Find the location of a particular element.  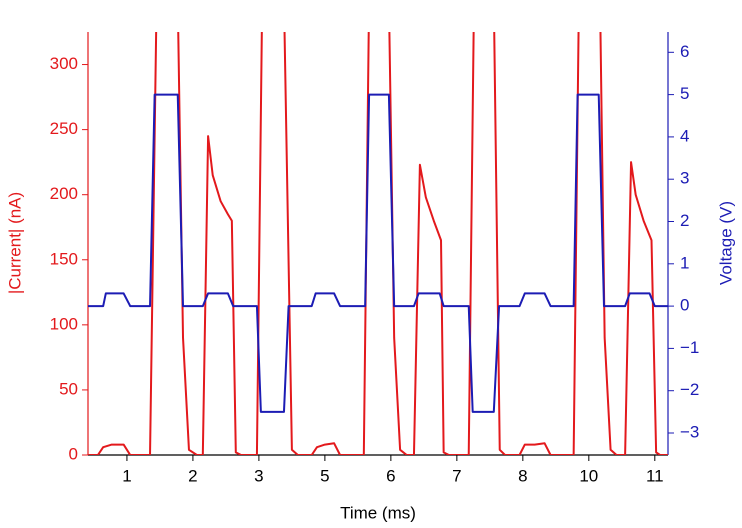

y-tick-label: 300 is located at coordinates (64, 63).